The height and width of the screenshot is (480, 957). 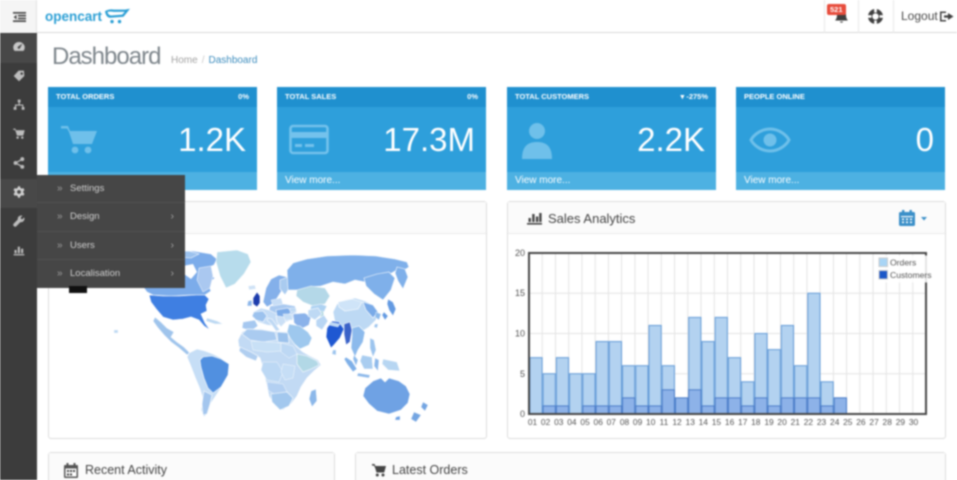 I want to click on svg-text: 05, so click(x=585, y=422).